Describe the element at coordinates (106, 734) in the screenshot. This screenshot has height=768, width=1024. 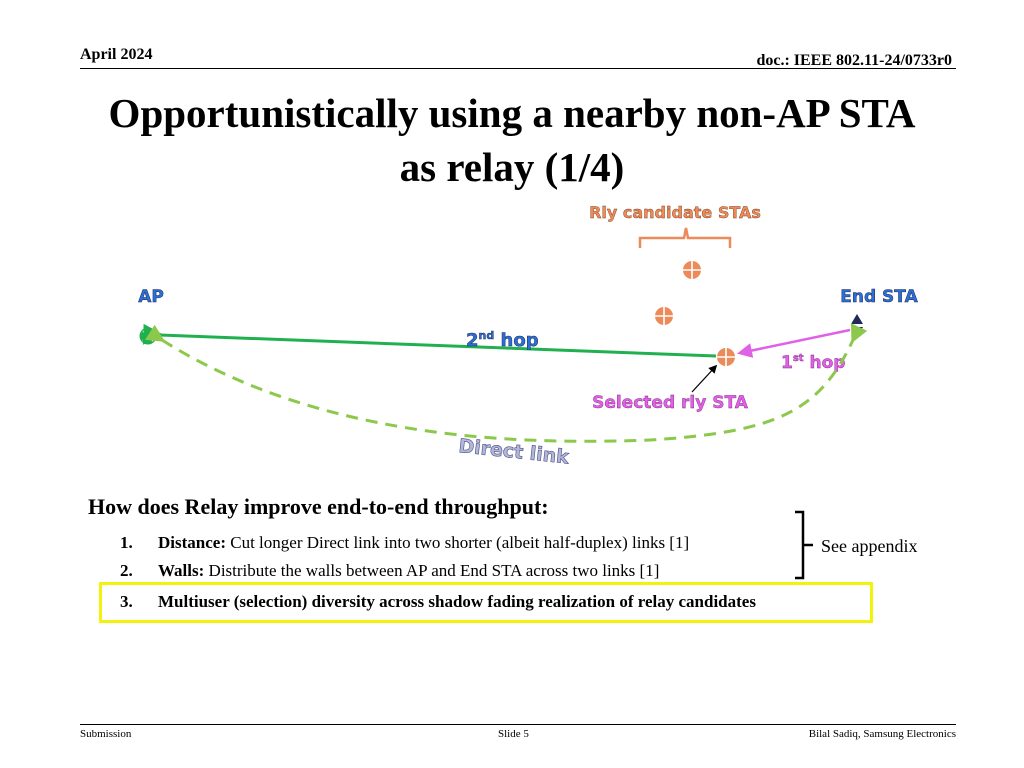
I see `footer-submission: Submission` at that location.